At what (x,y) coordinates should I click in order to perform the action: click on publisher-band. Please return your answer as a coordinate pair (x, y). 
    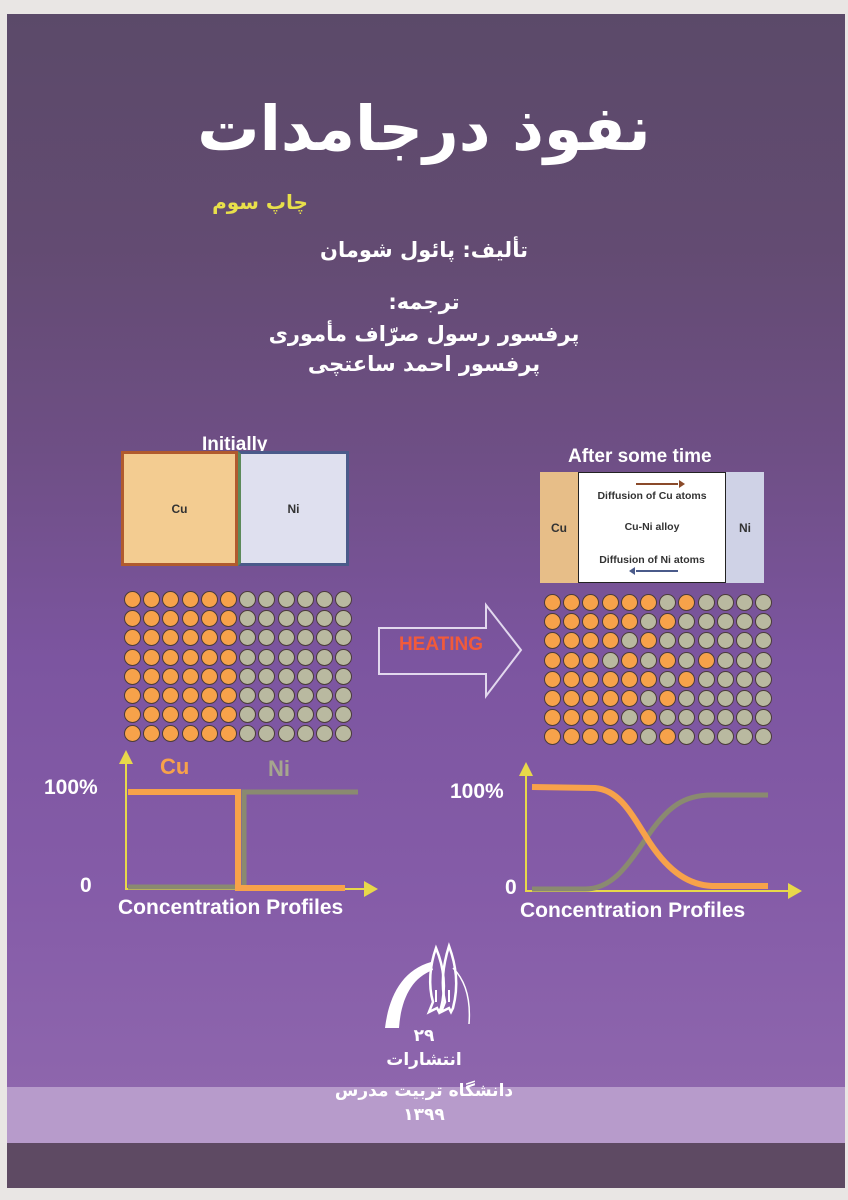
    Looking at the image, I should click on (426, 1115).